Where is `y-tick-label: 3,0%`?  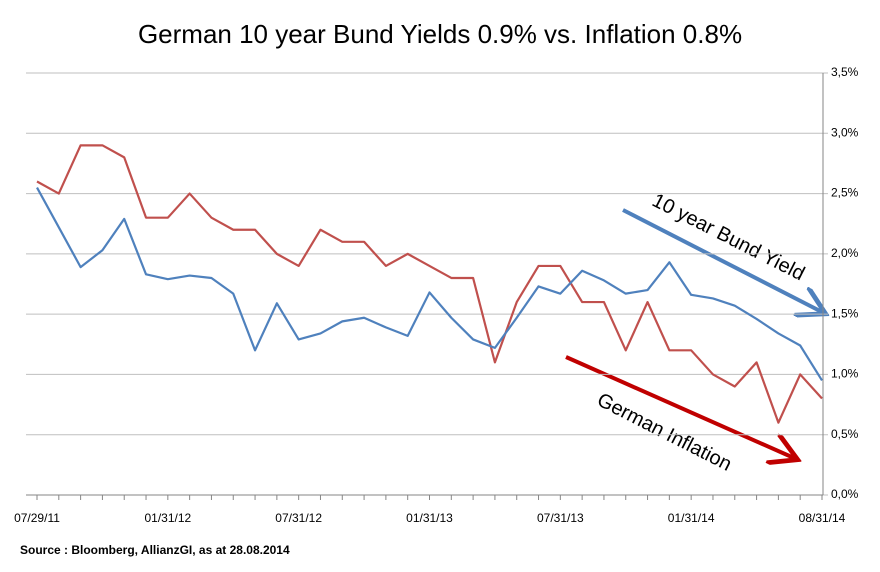 y-tick-label: 3,0% is located at coordinates (845, 132).